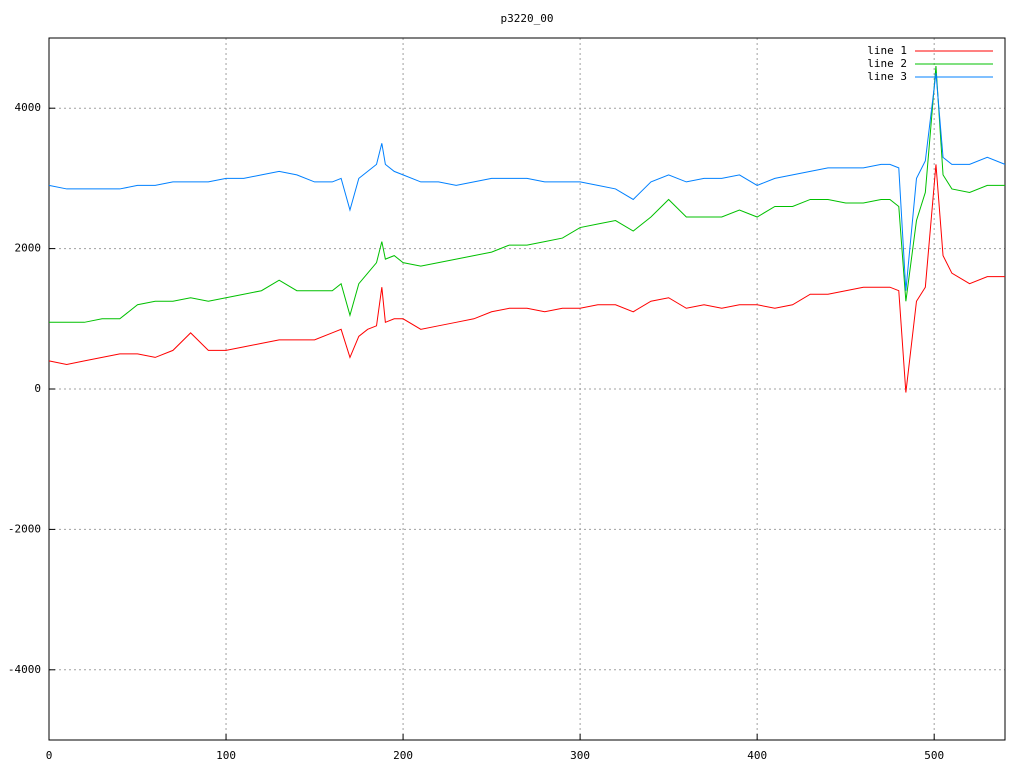 This screenshot has height=768, width=1024. Describe the element at coordinates (887, 76) in the screenshot. I see `legend-label: line 3` at that location.